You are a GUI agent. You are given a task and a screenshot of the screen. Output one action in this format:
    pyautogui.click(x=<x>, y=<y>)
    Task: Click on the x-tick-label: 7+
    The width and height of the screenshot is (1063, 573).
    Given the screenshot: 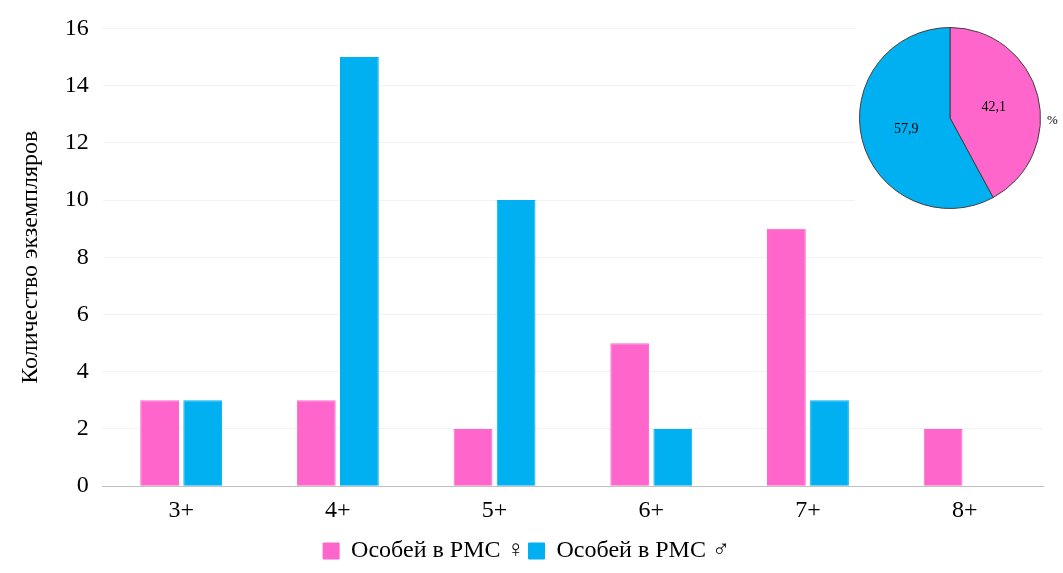 What is the action you would take?
    pyautogui.click(x=808, y=508)
    